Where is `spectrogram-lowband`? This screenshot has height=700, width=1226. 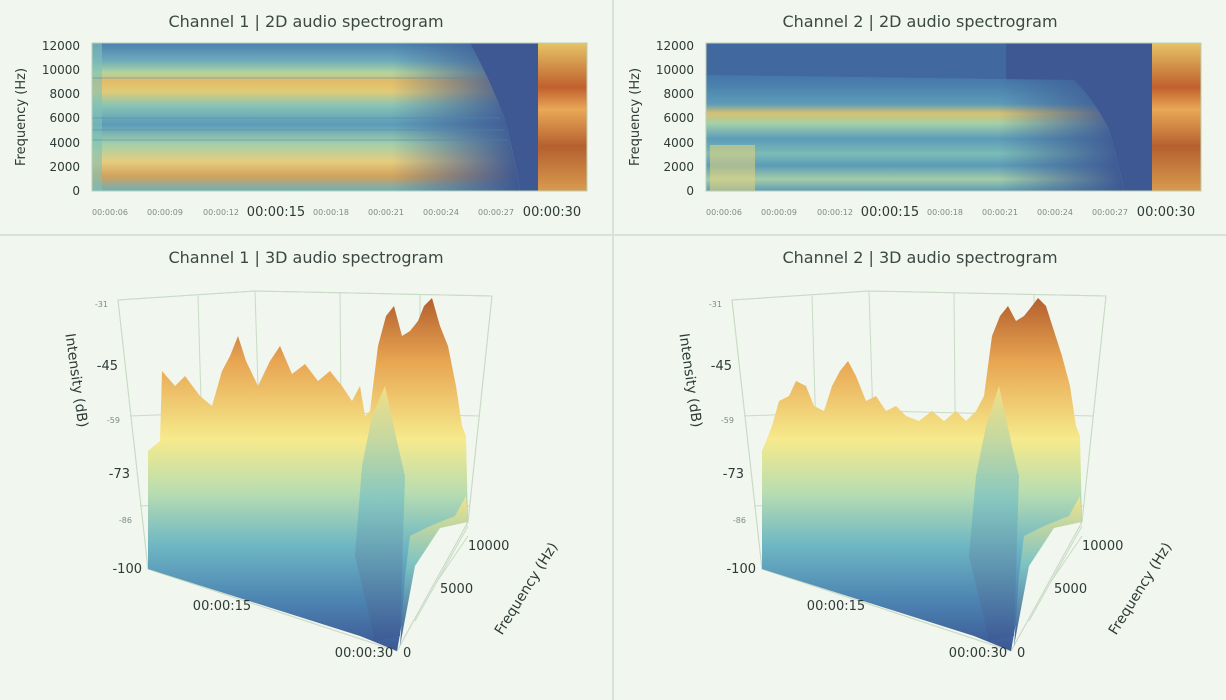 spectrogram-lowband is located at coordinates (732, 168).